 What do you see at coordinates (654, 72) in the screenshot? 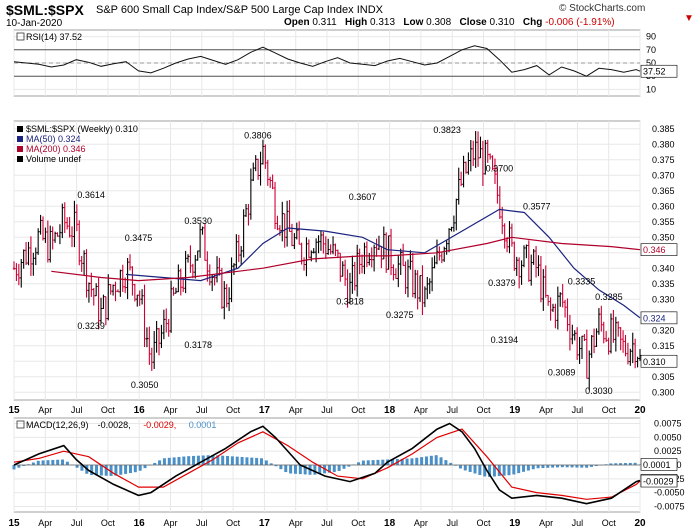
I see `rsi-value-tag: 37.52` at bounding box center [654, 72].